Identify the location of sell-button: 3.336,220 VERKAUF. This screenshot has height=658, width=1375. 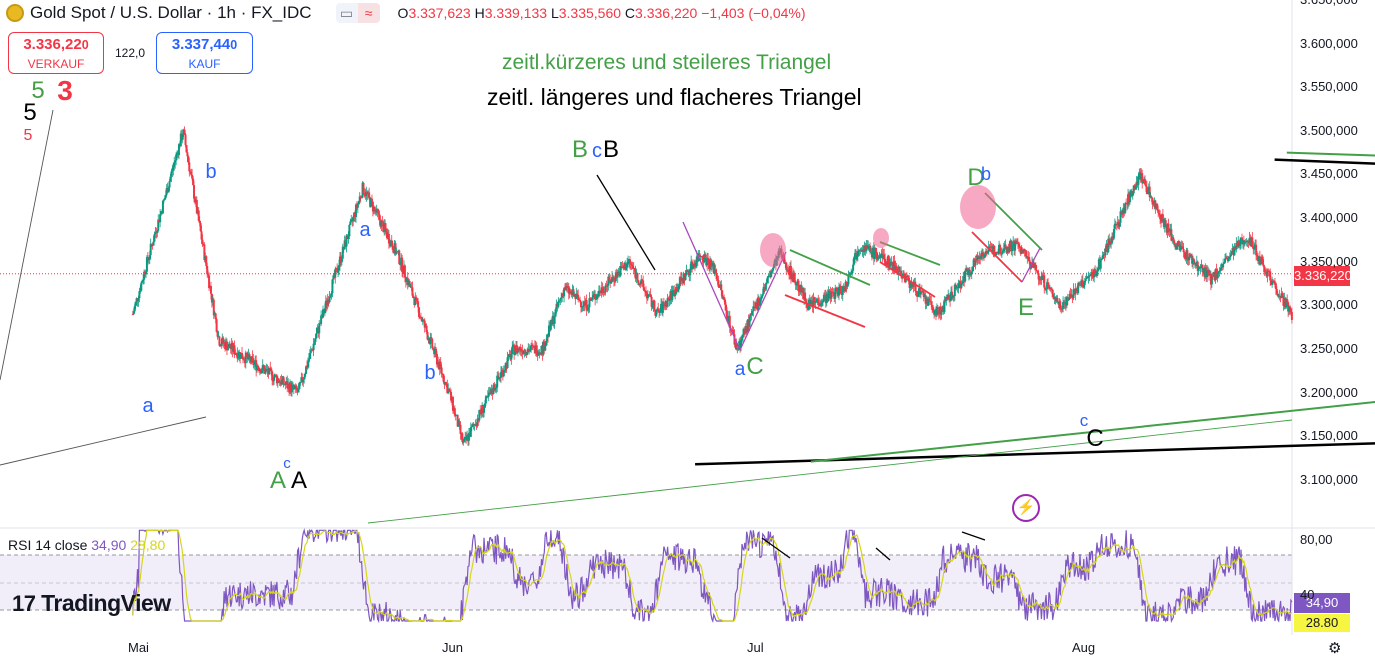
(56, 53).